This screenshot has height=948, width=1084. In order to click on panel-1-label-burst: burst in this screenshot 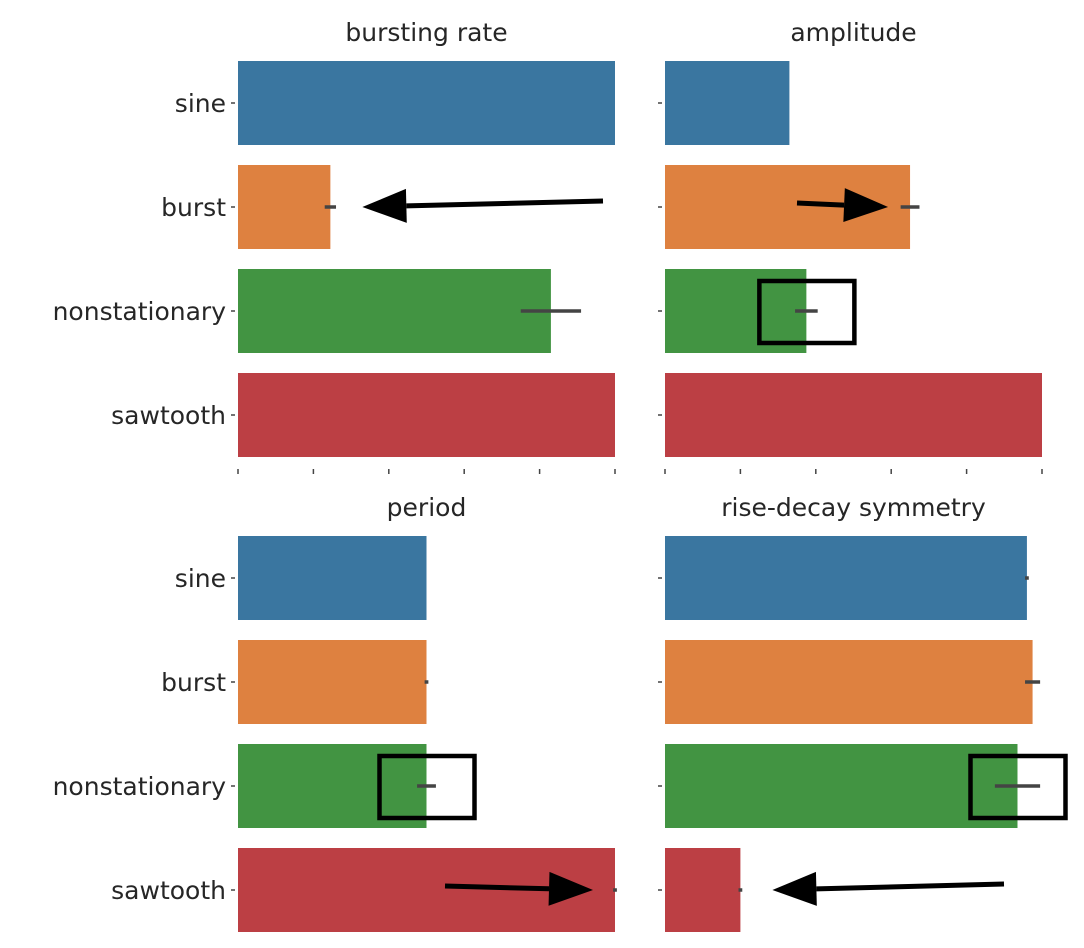, I will do `click(193, 207)`.